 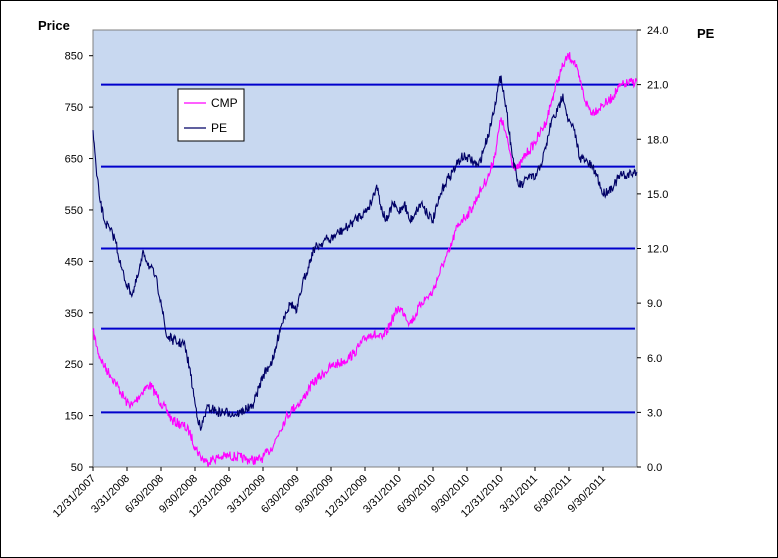 I want to click on left-tick-label: 150, so click(x=74, y=417).